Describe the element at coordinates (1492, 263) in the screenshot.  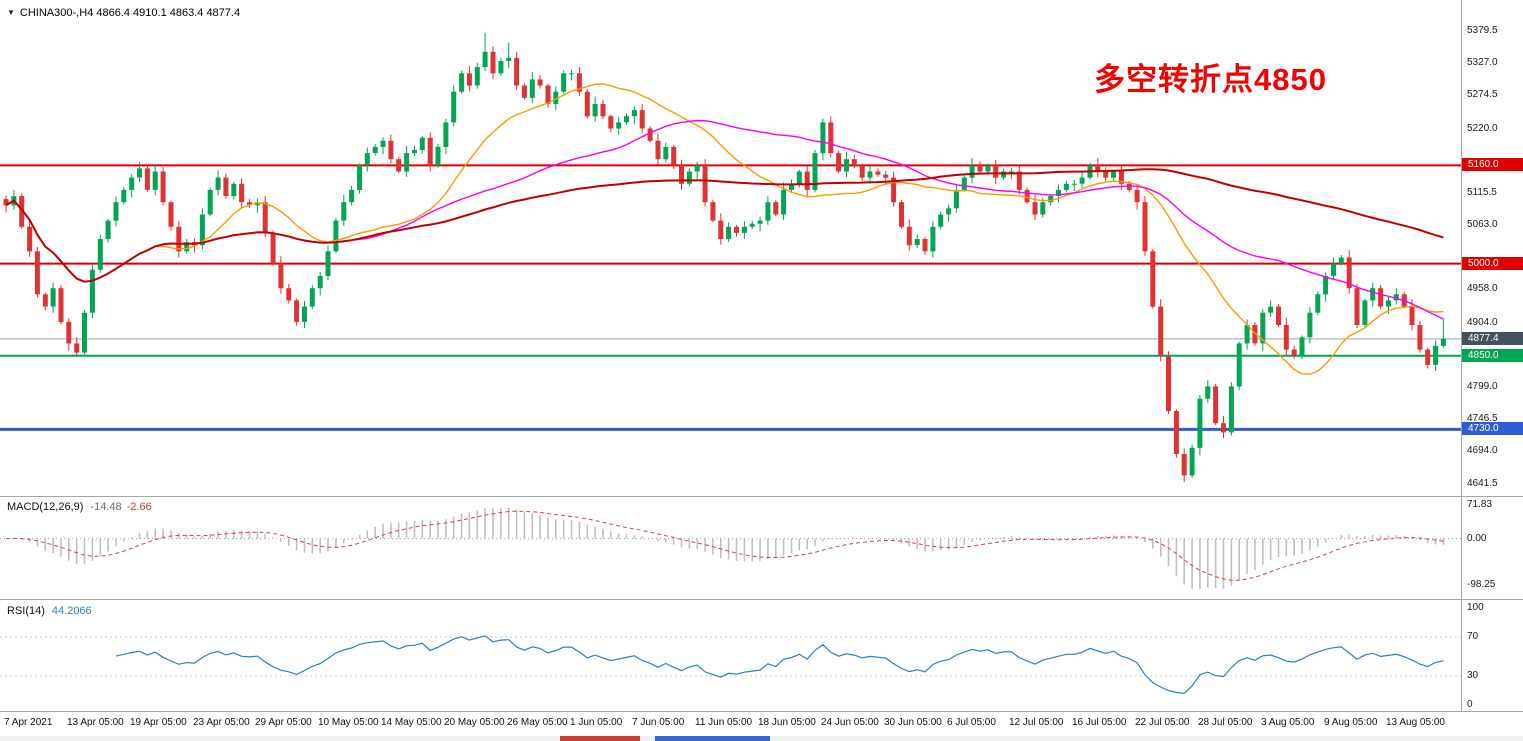
I see `price-level-tag: 5000.0` at that location.